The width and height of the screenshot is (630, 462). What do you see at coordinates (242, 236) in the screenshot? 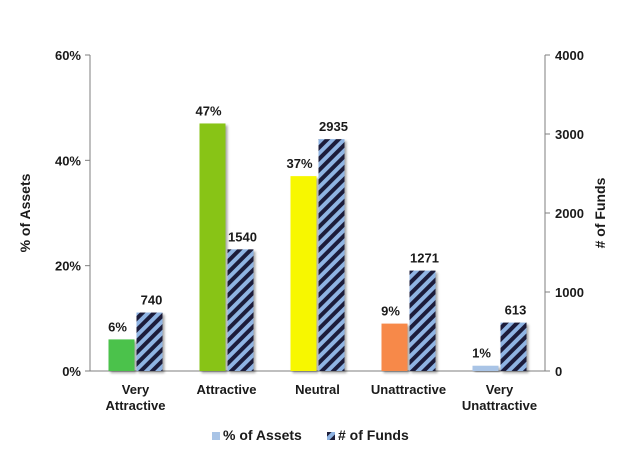
I see `data-label-num-funds: 1540` at bounding box center [242, 236].